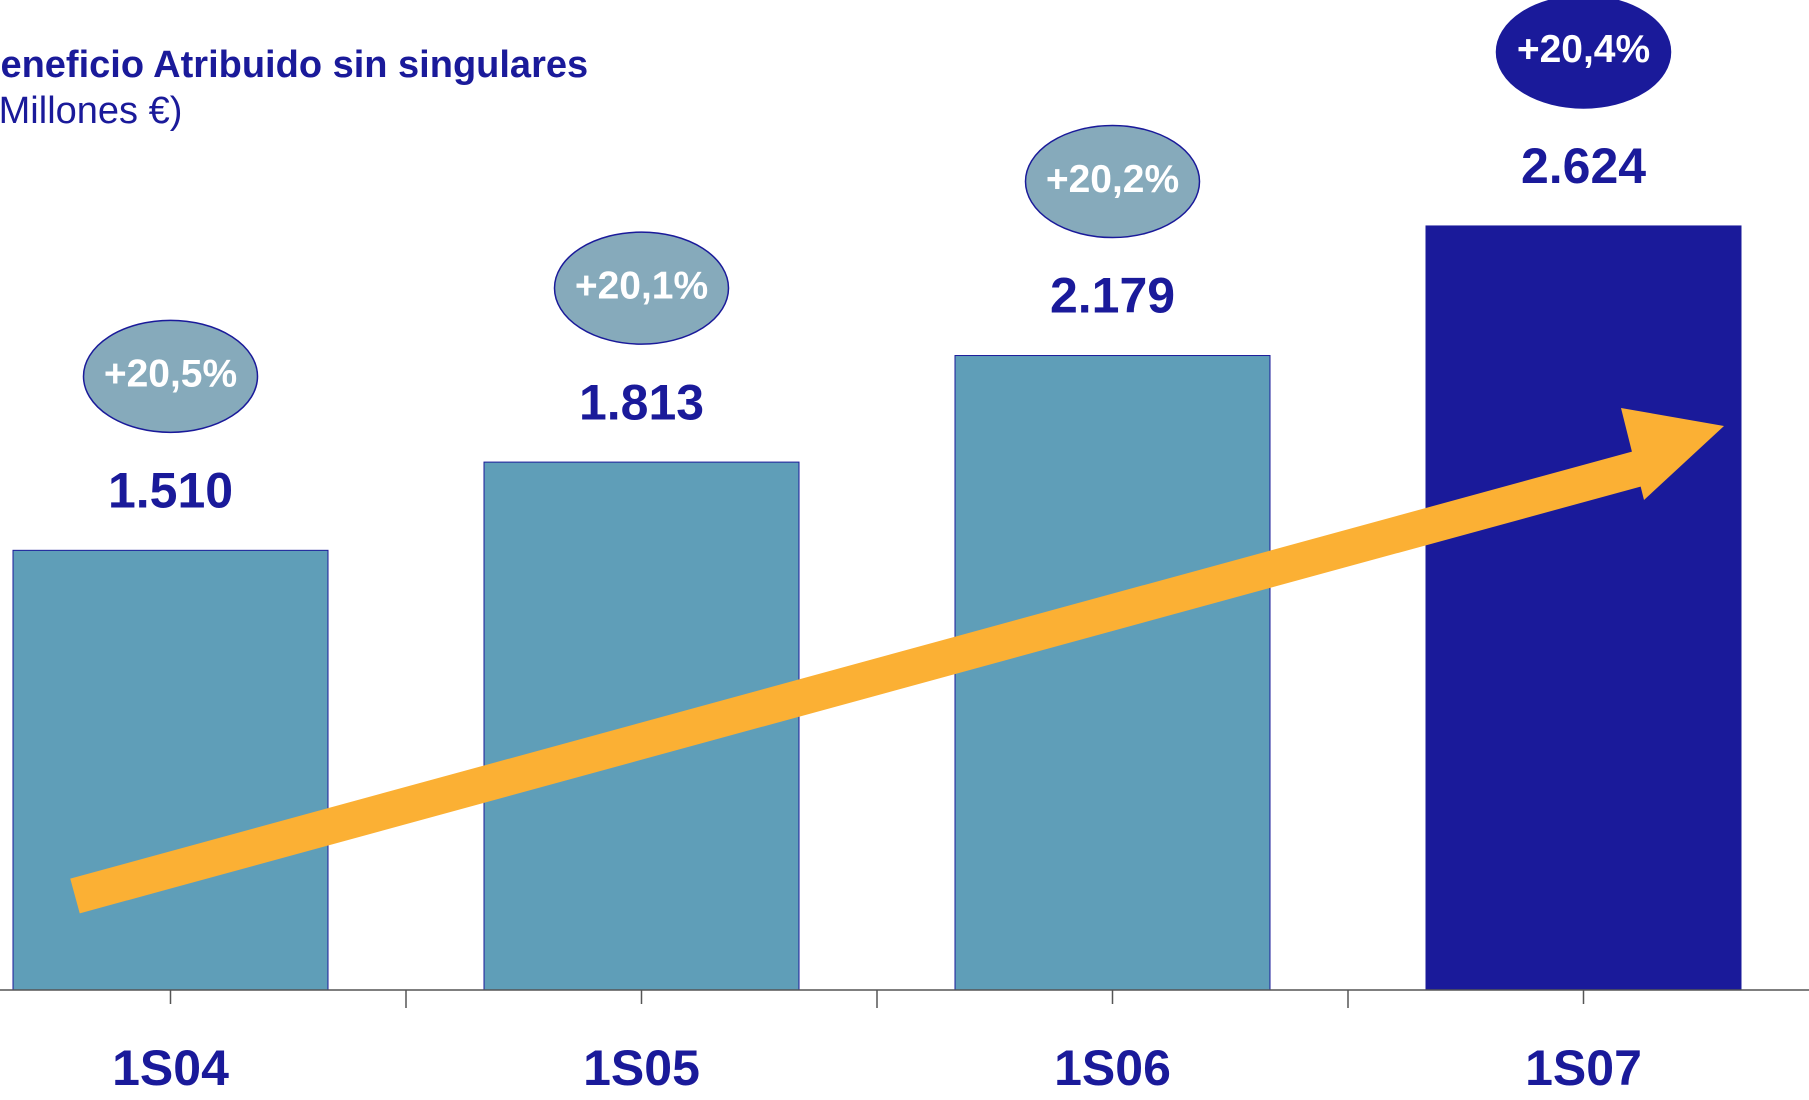 The width and height of the screenshot is (1809, 1100). Describe the element at coordinates (170, 491) in the screenshot. I see `value-label: 1.510` at that location.